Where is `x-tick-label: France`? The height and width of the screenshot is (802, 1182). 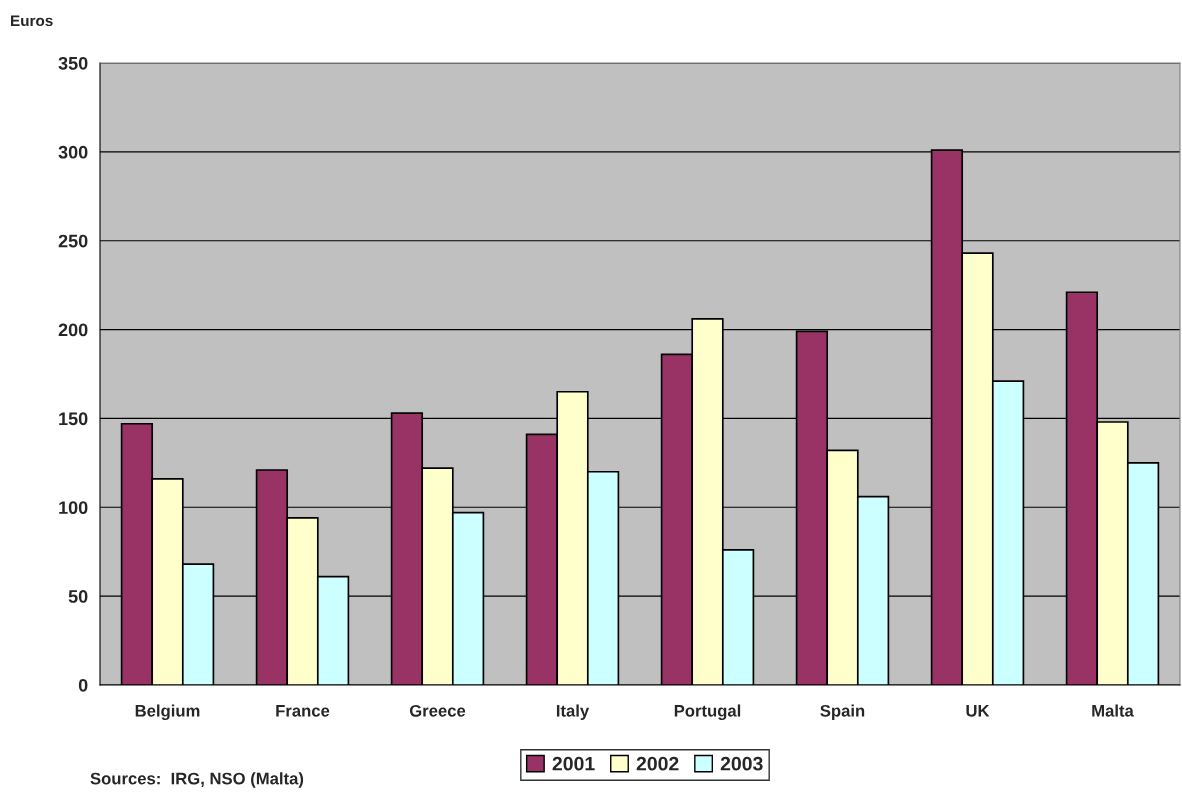 x-tick-label: France is located at coordinates (303, 711).